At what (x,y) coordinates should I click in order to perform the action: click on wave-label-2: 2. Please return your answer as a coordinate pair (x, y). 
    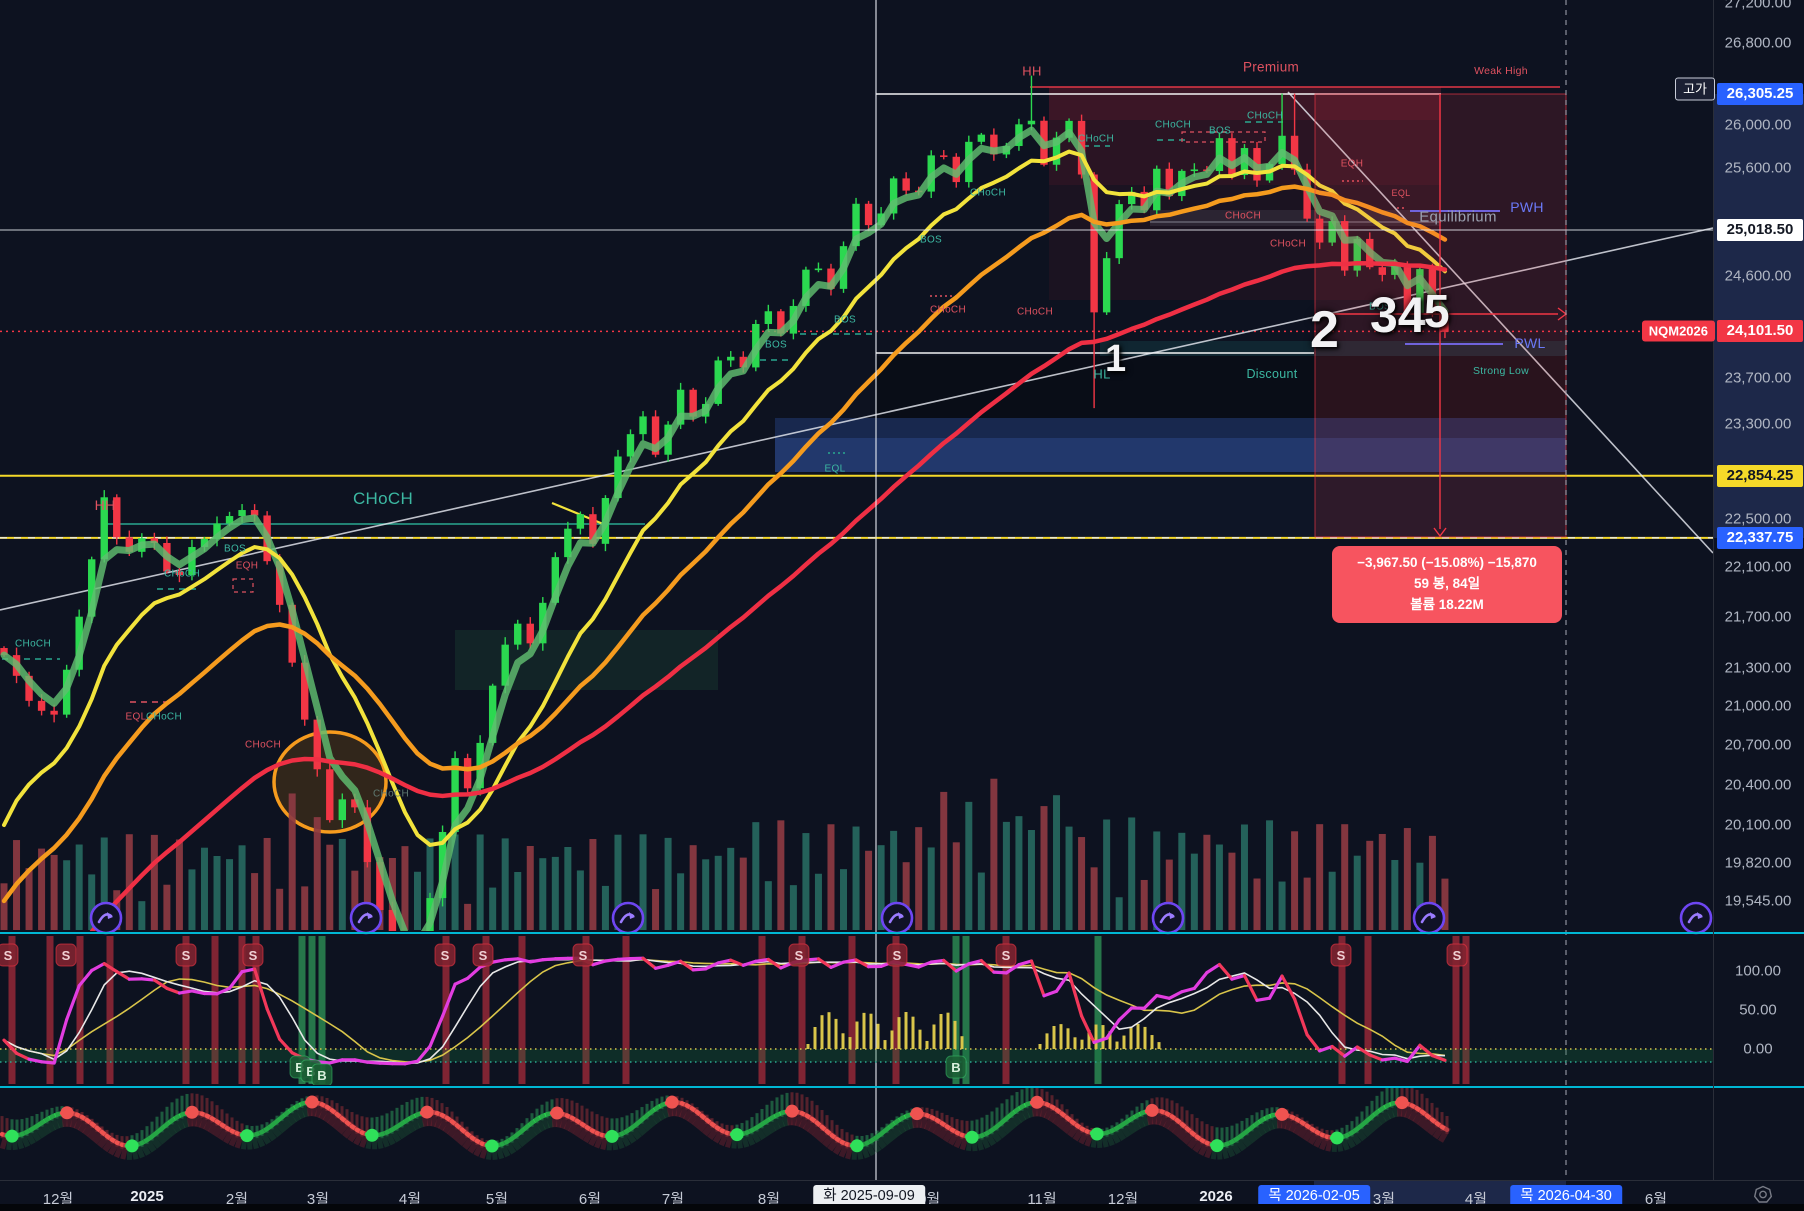
    Looking at the image, I should click on (1324, 330).